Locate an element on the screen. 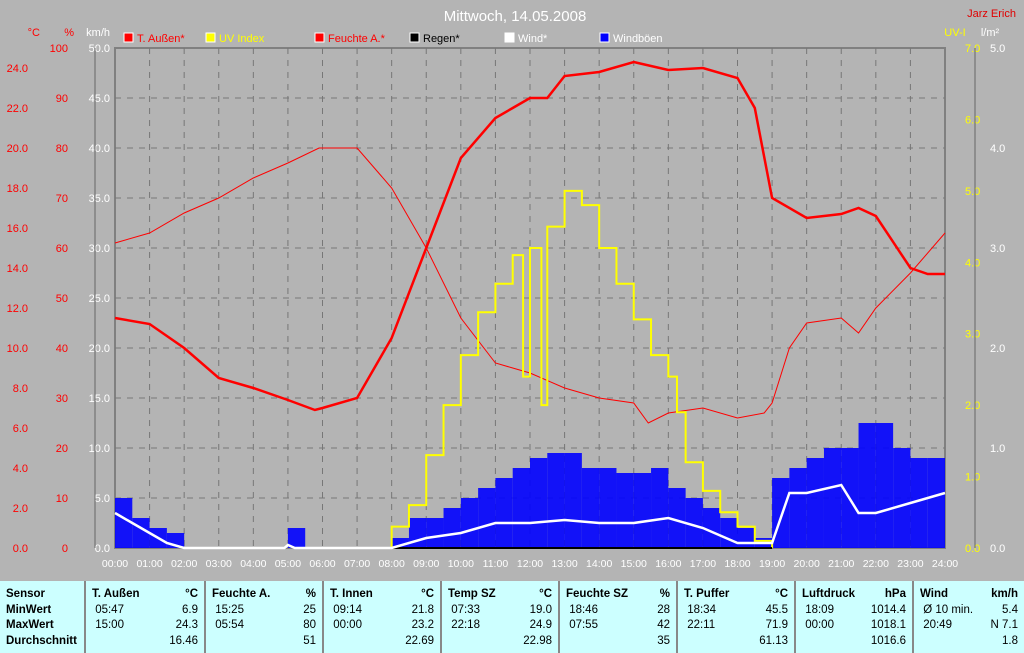 Image resolution: width=1024 pixels, height=653 pixels. axis-tick-uv: 0.0 is located at coordinates (972, 549).